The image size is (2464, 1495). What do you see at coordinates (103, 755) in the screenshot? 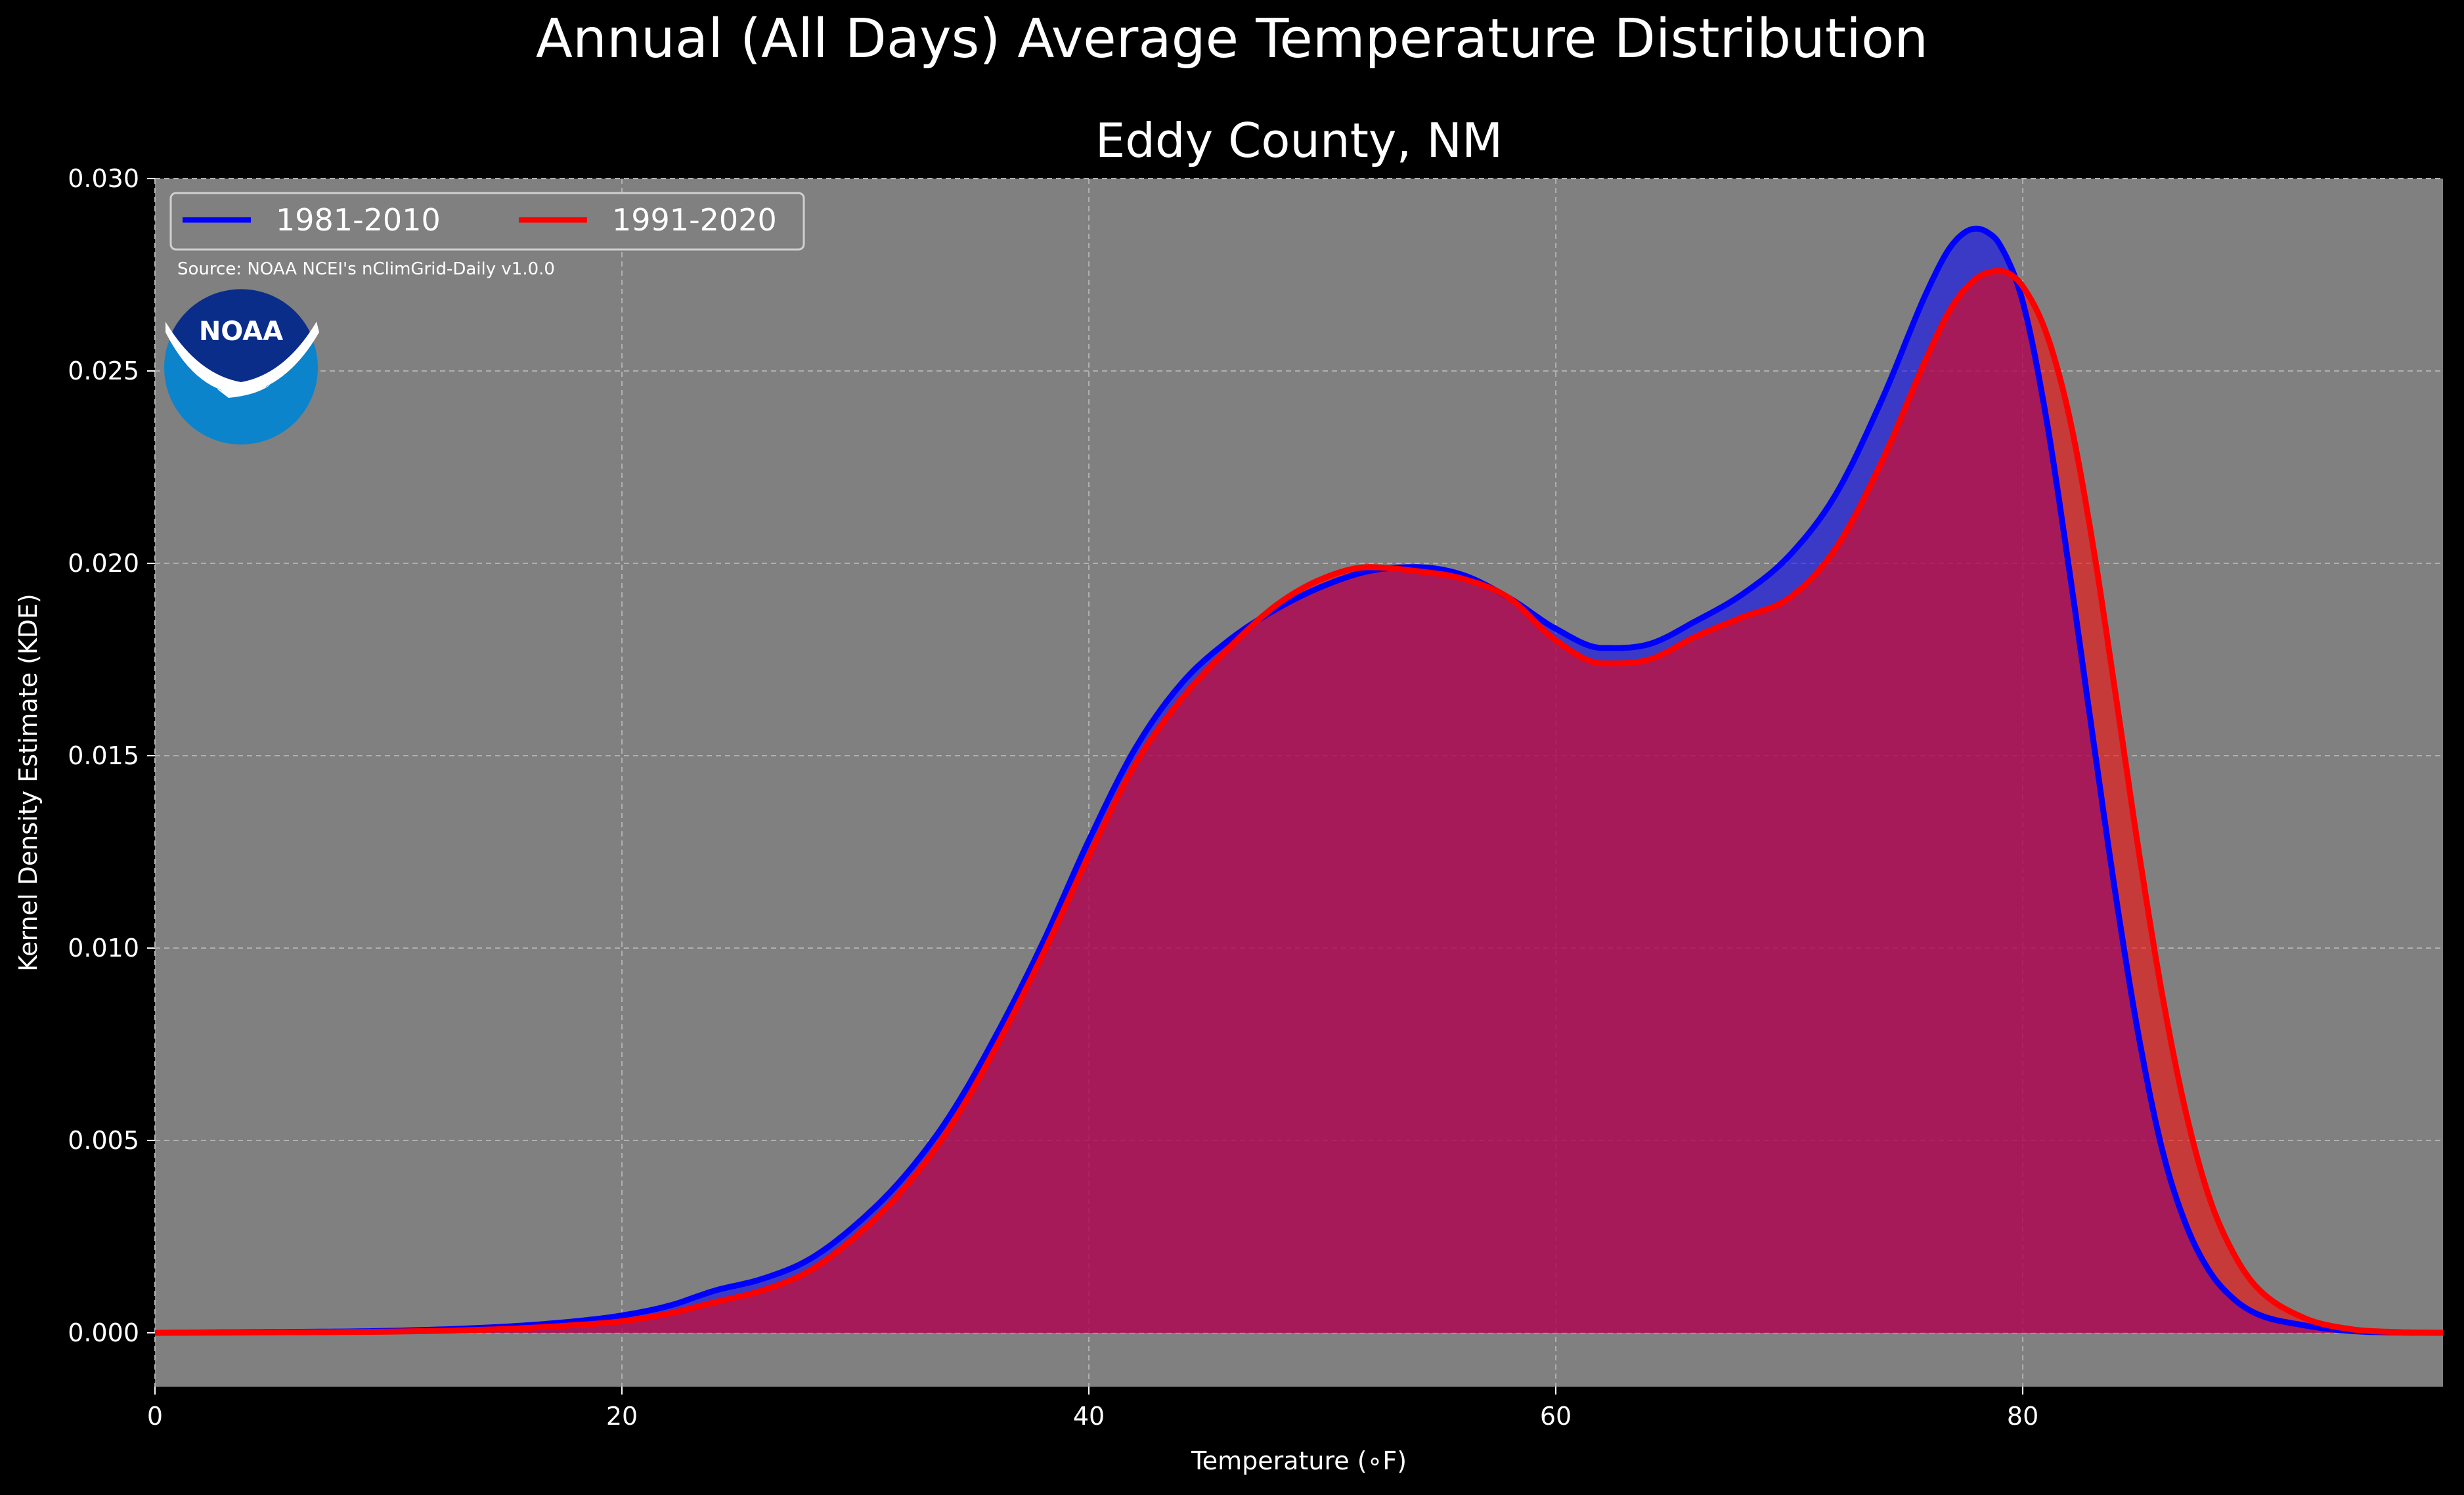
I see `y-tick-label: 0.015` at bounding box center [103, 755].